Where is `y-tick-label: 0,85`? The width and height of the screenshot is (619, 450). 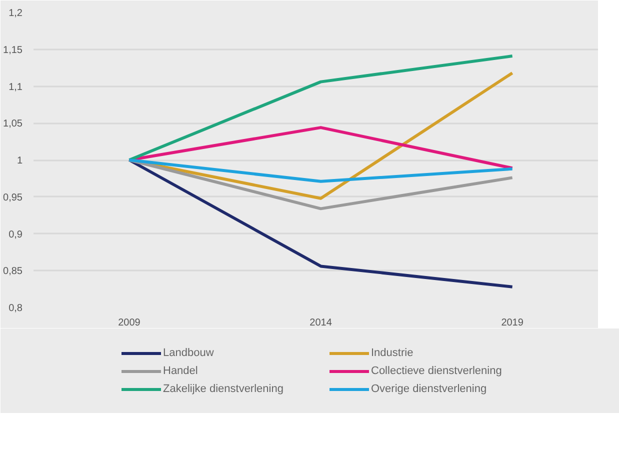
y-tick-label: 0,85 is located at coordinates (13, 272).